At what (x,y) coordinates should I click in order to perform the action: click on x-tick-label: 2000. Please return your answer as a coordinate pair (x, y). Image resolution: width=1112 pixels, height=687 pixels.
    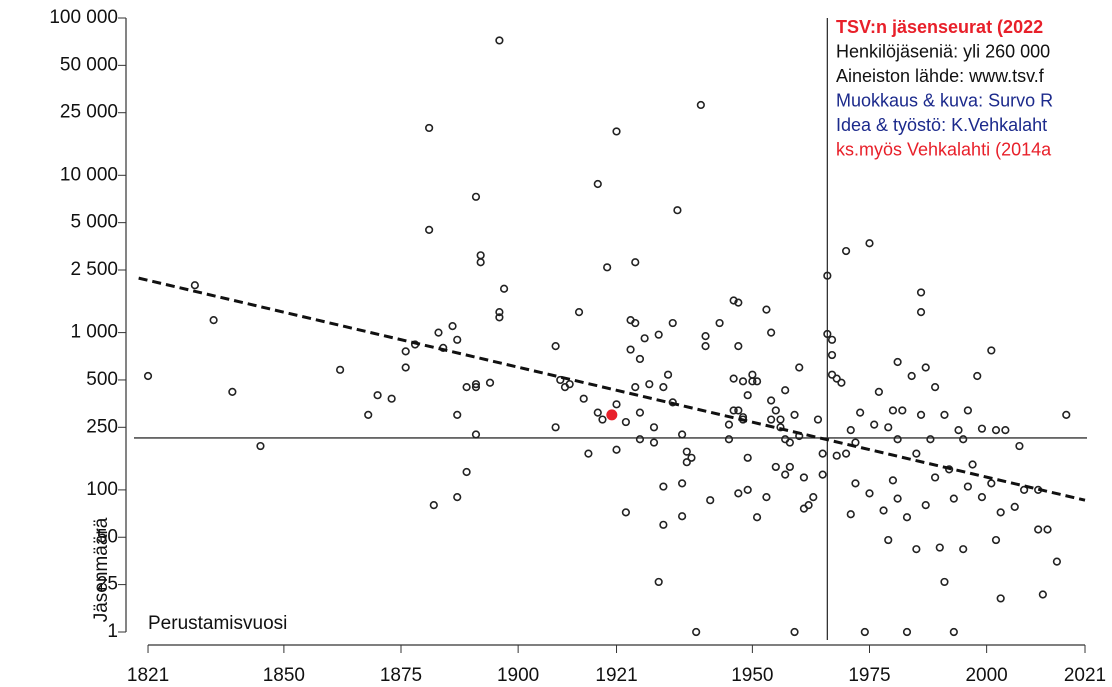
    Looking at the image, I should click on (986, 675).